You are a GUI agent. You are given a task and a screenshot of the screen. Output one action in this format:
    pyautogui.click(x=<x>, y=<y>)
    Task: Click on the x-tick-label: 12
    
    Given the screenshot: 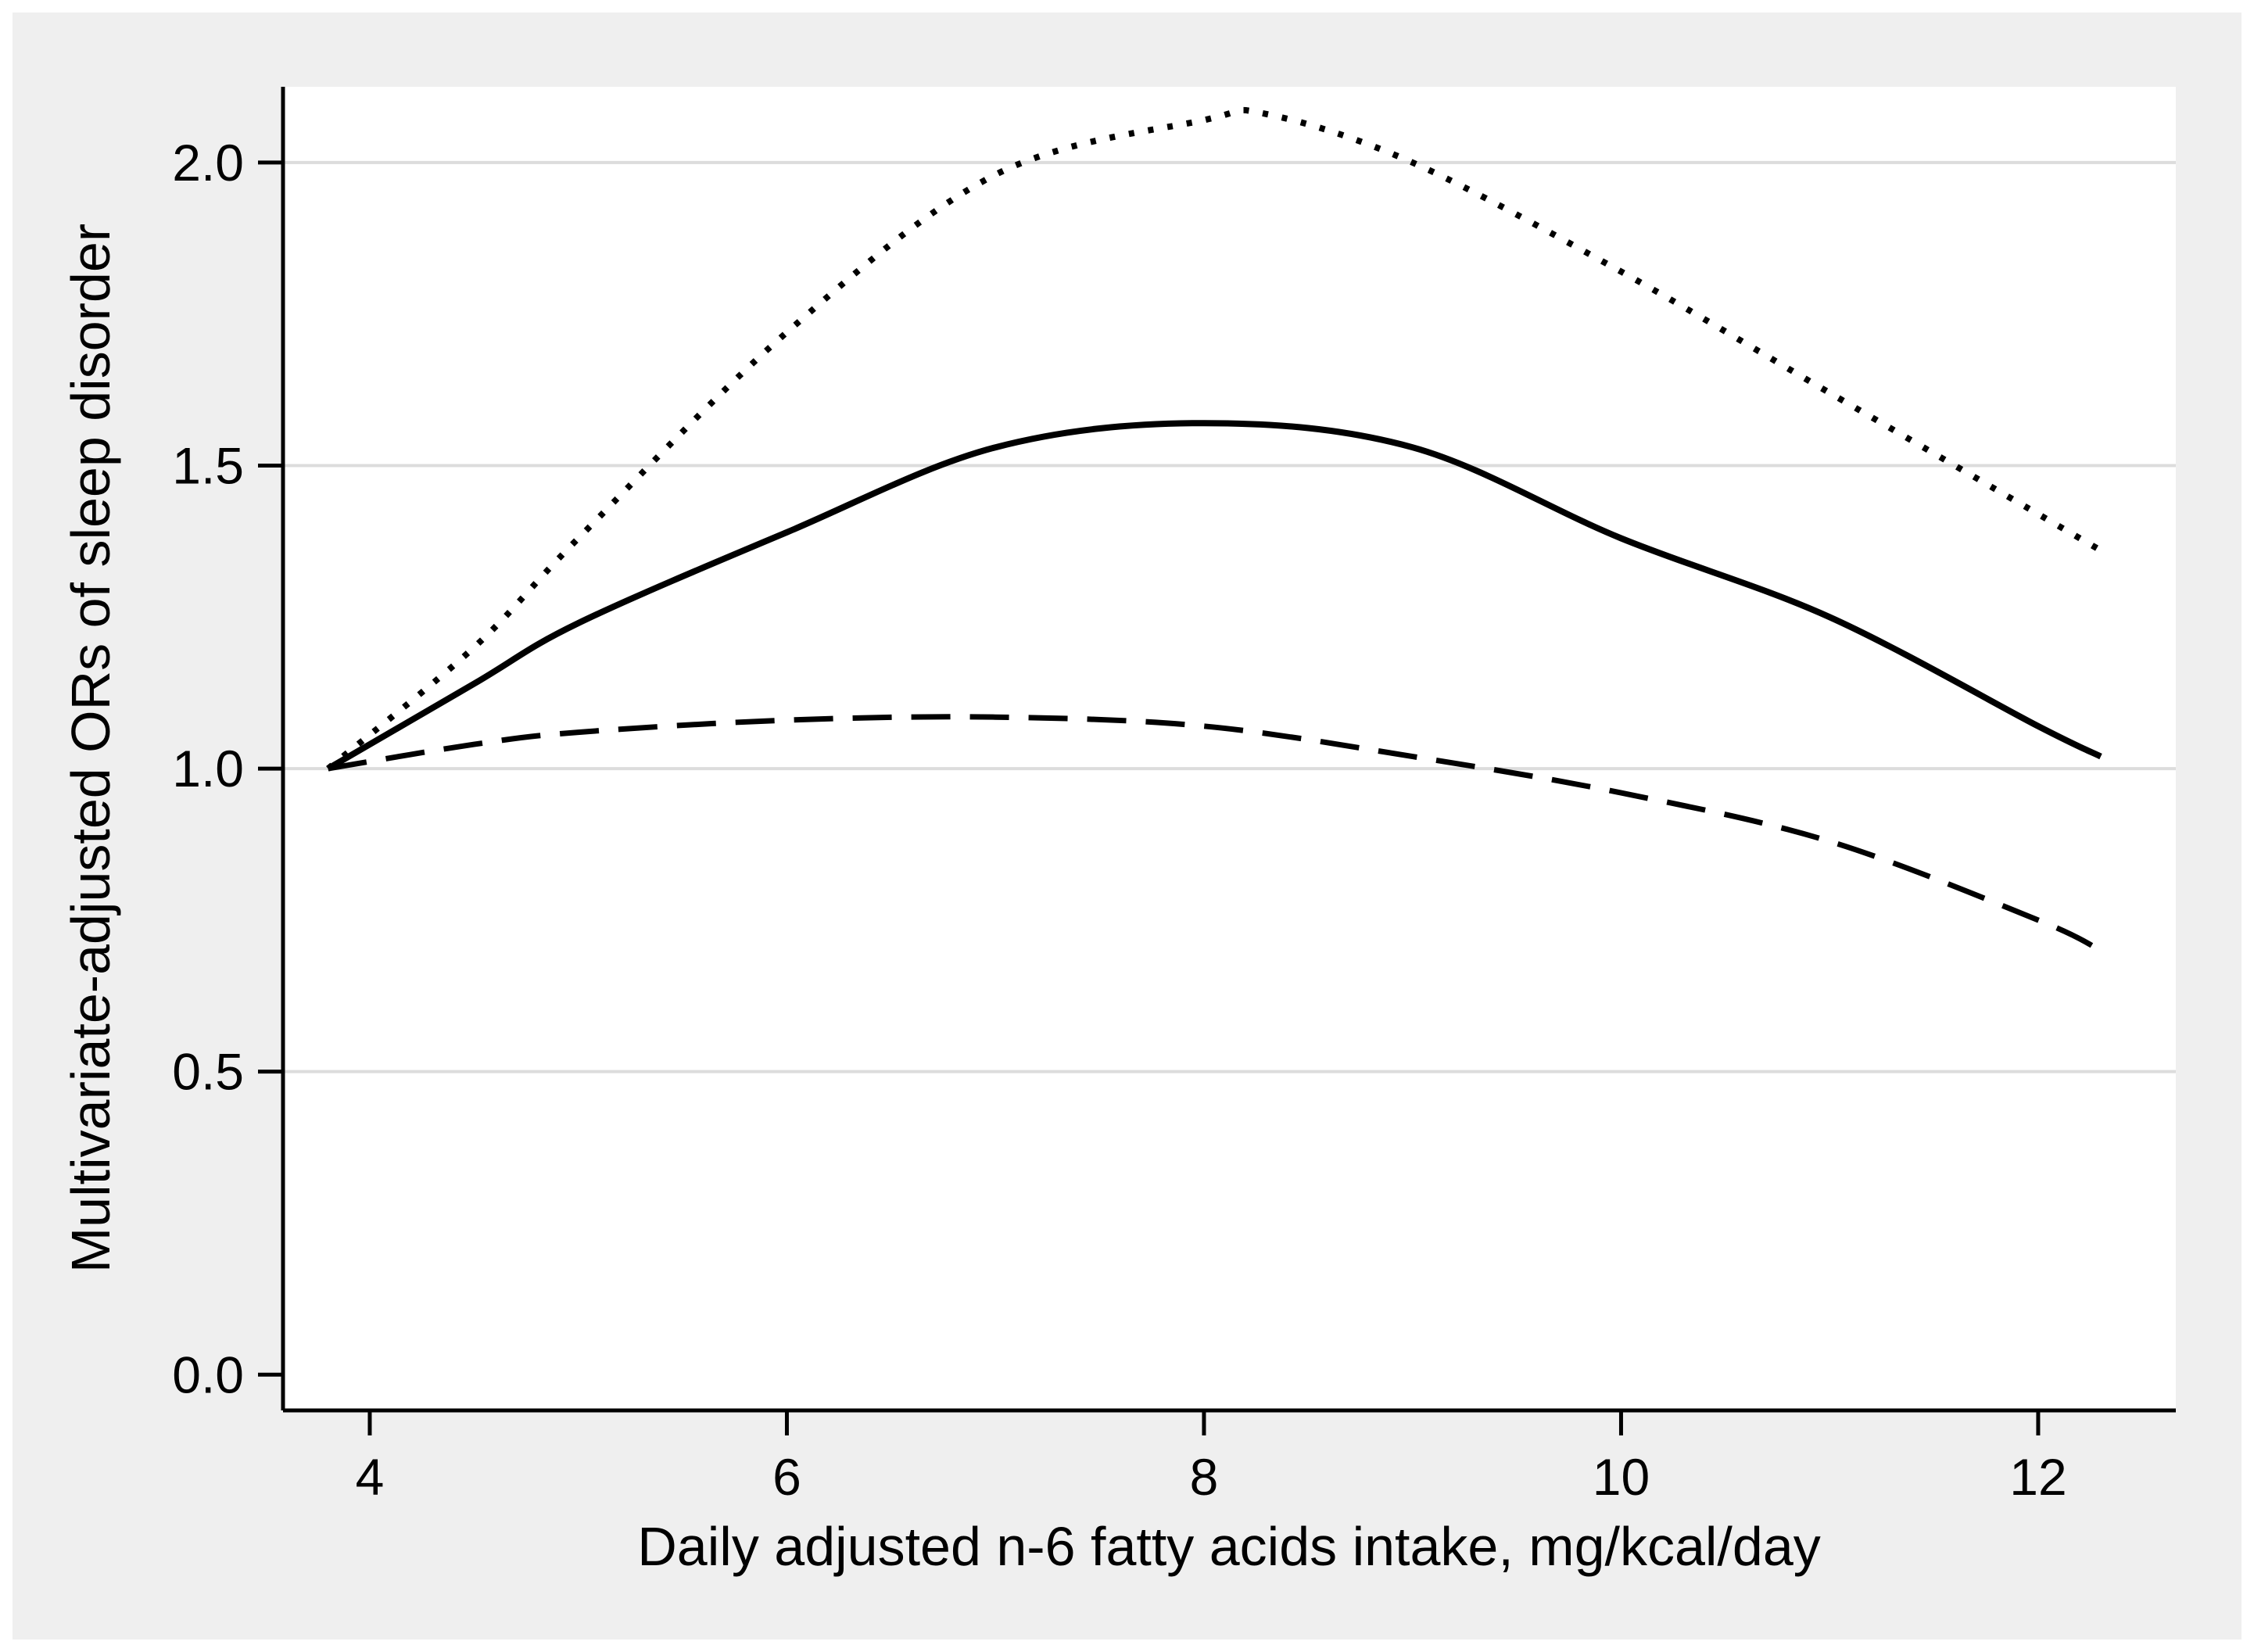 What is the action you would take?
    pyautogui.click(x=2037, y=1477)
    